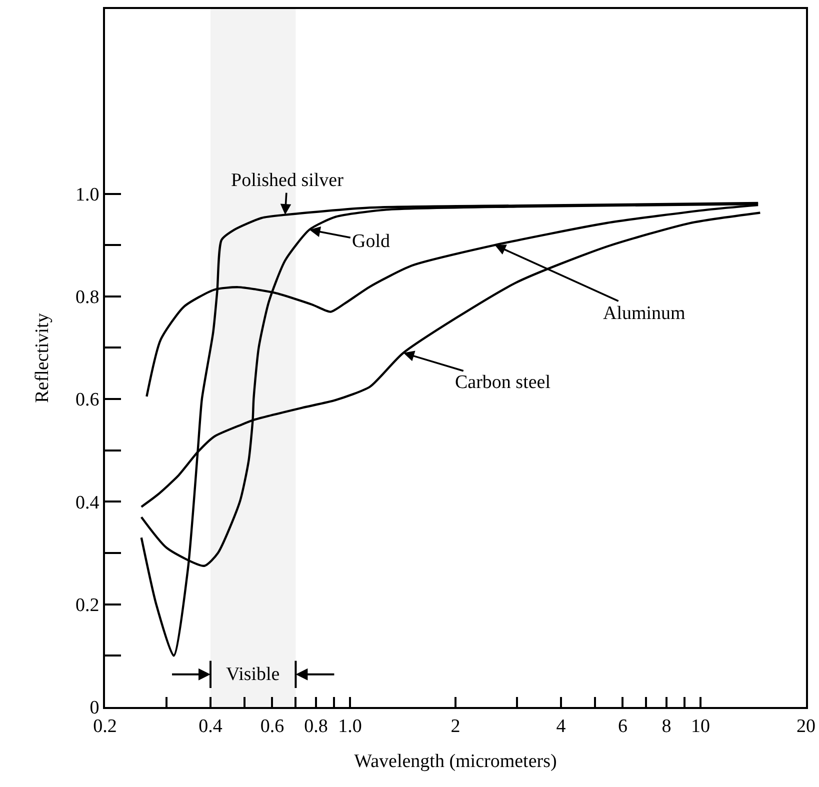 The width and height of the screenshot is (819, 787). Describe the element at coordinates (455, 726) in the screenshot. I see `x-tick-label: 2` at that location.